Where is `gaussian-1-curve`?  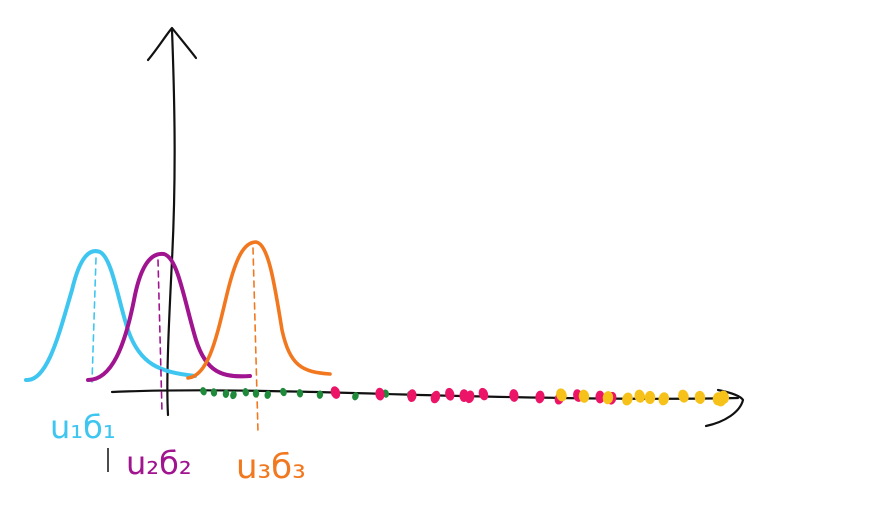
gaussian-1-curve is located at coordinates (110, 315).